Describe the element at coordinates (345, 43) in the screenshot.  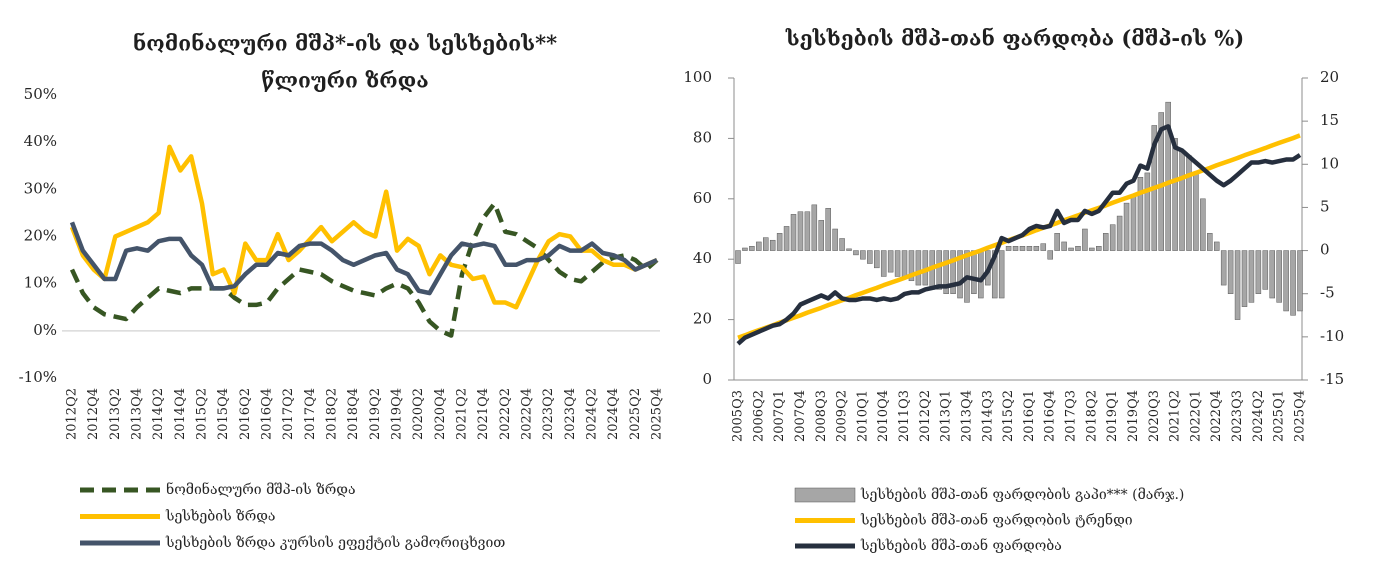
I see `chart-title: ნომინალური მშპ*-ის და სესხების**` at that location.